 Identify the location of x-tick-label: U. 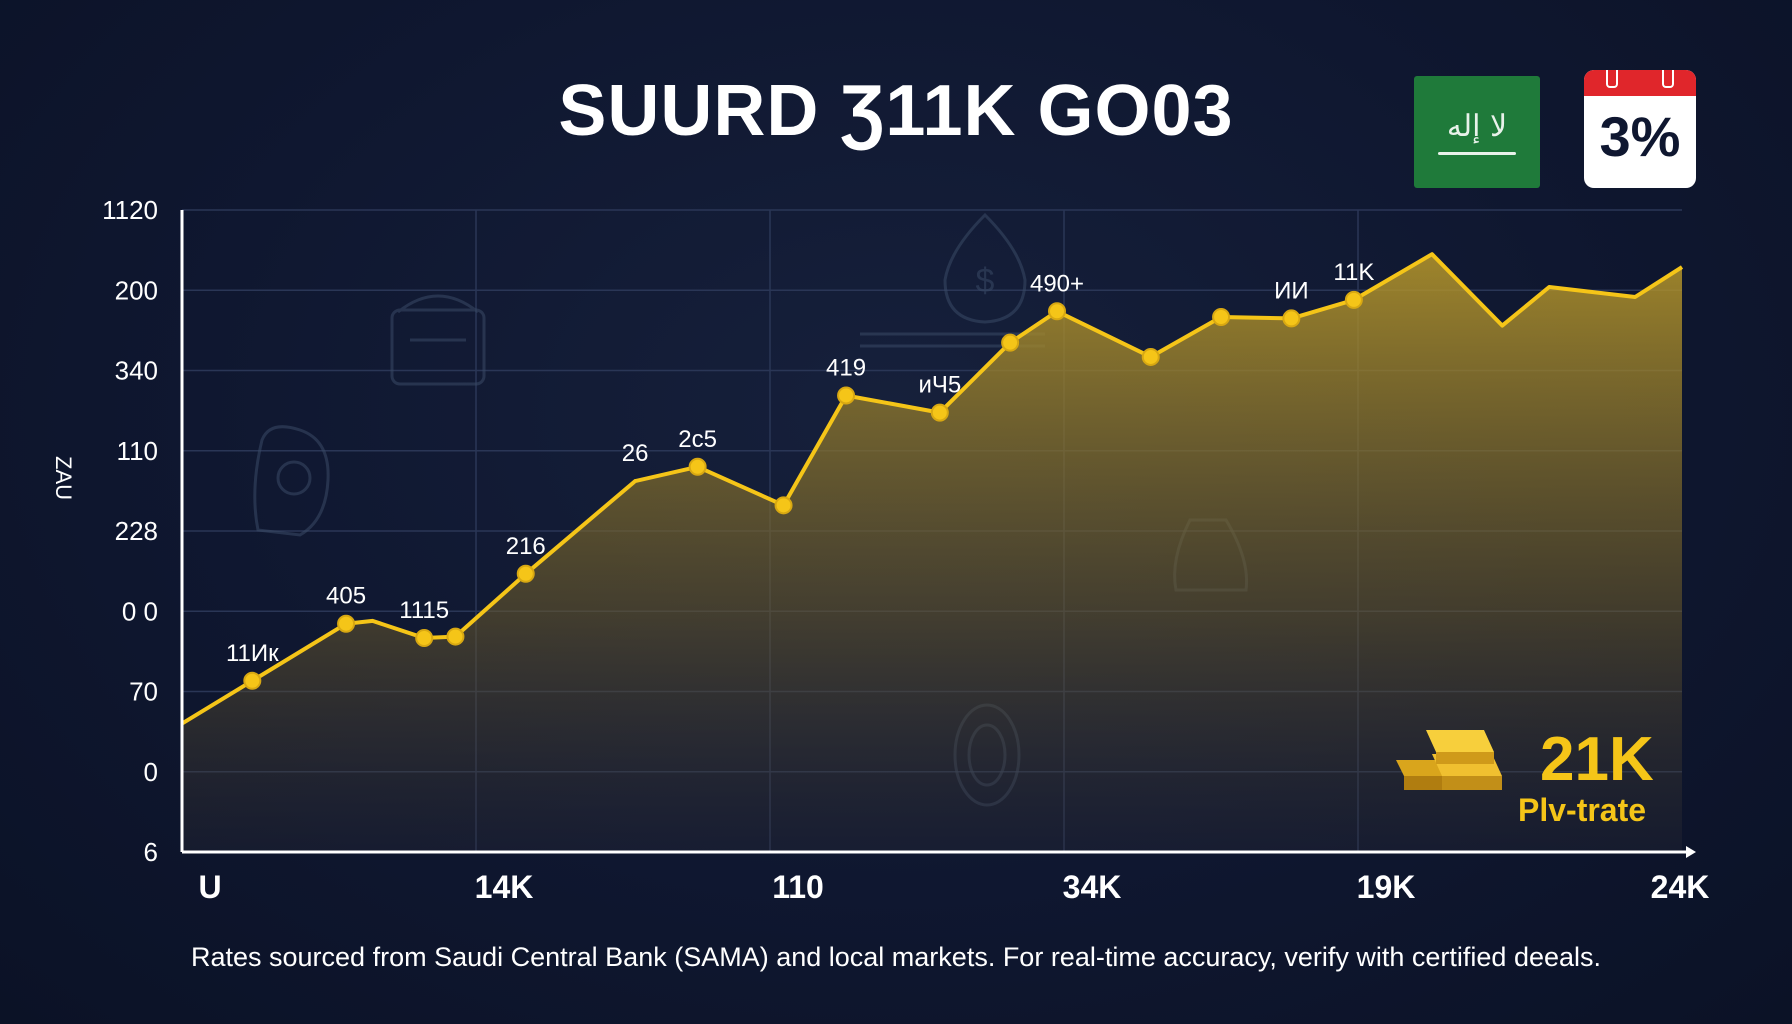
(209, 887).